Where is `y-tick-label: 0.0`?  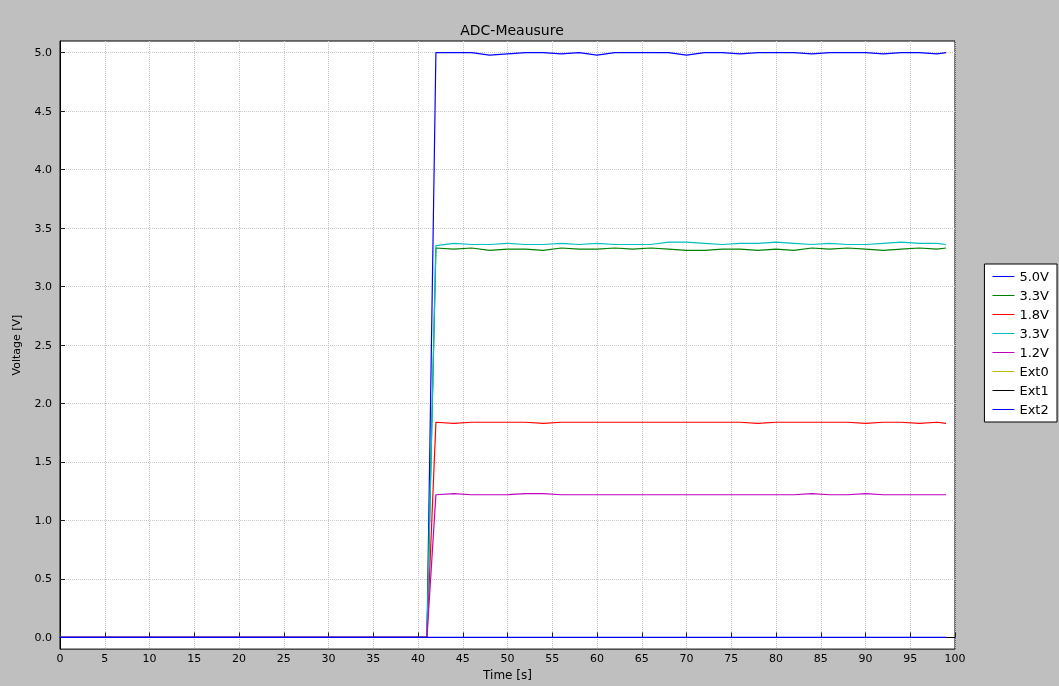
y-tick-label: 0.0 is located at coordinates (43, 637).